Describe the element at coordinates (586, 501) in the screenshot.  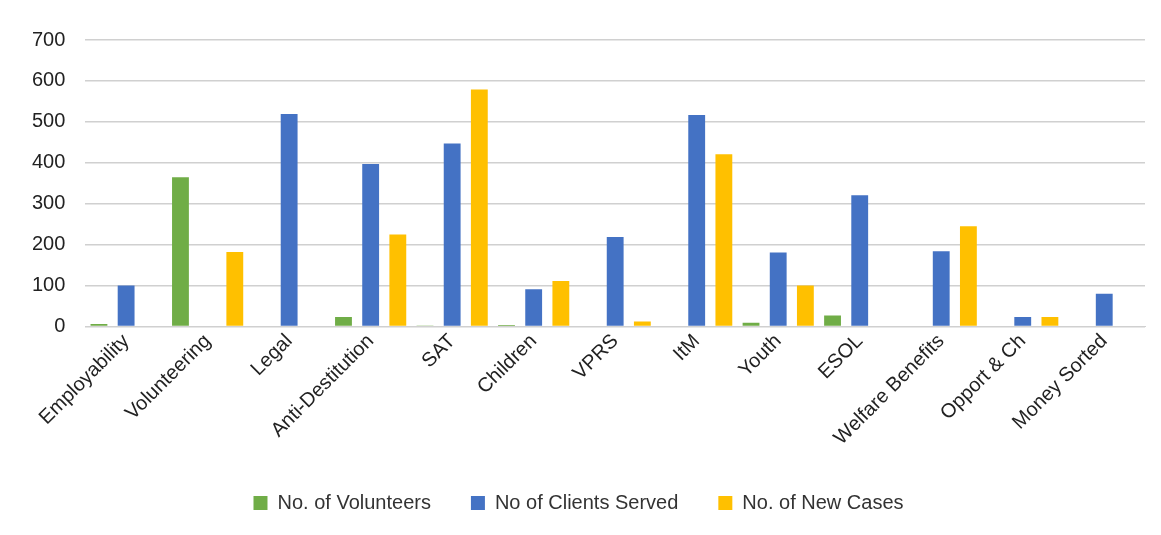
I see `legend-label: No of Clients Served` at that location.